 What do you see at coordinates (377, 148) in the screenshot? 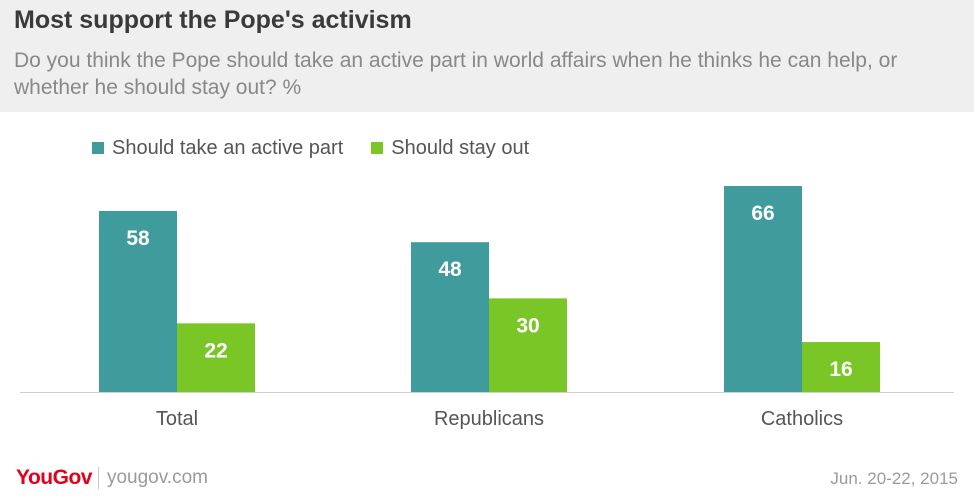
I see `legend-swatch-stay-out` at bounding box center [377, 148].